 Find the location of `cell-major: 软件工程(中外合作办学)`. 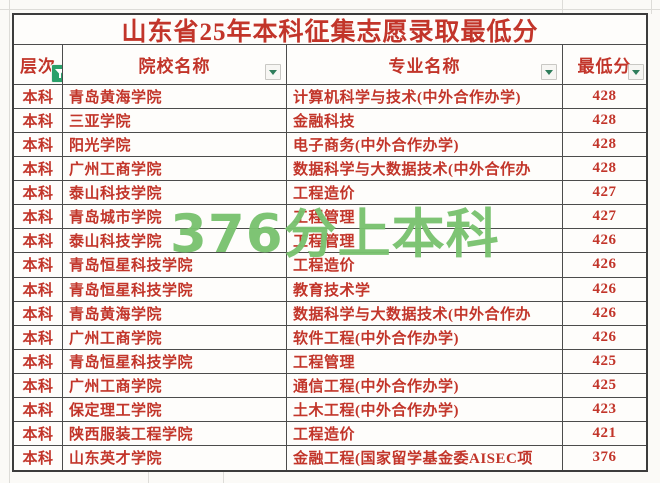

cell-major: 软件工程(中外合作办学) is located at coordinates (425, 337).